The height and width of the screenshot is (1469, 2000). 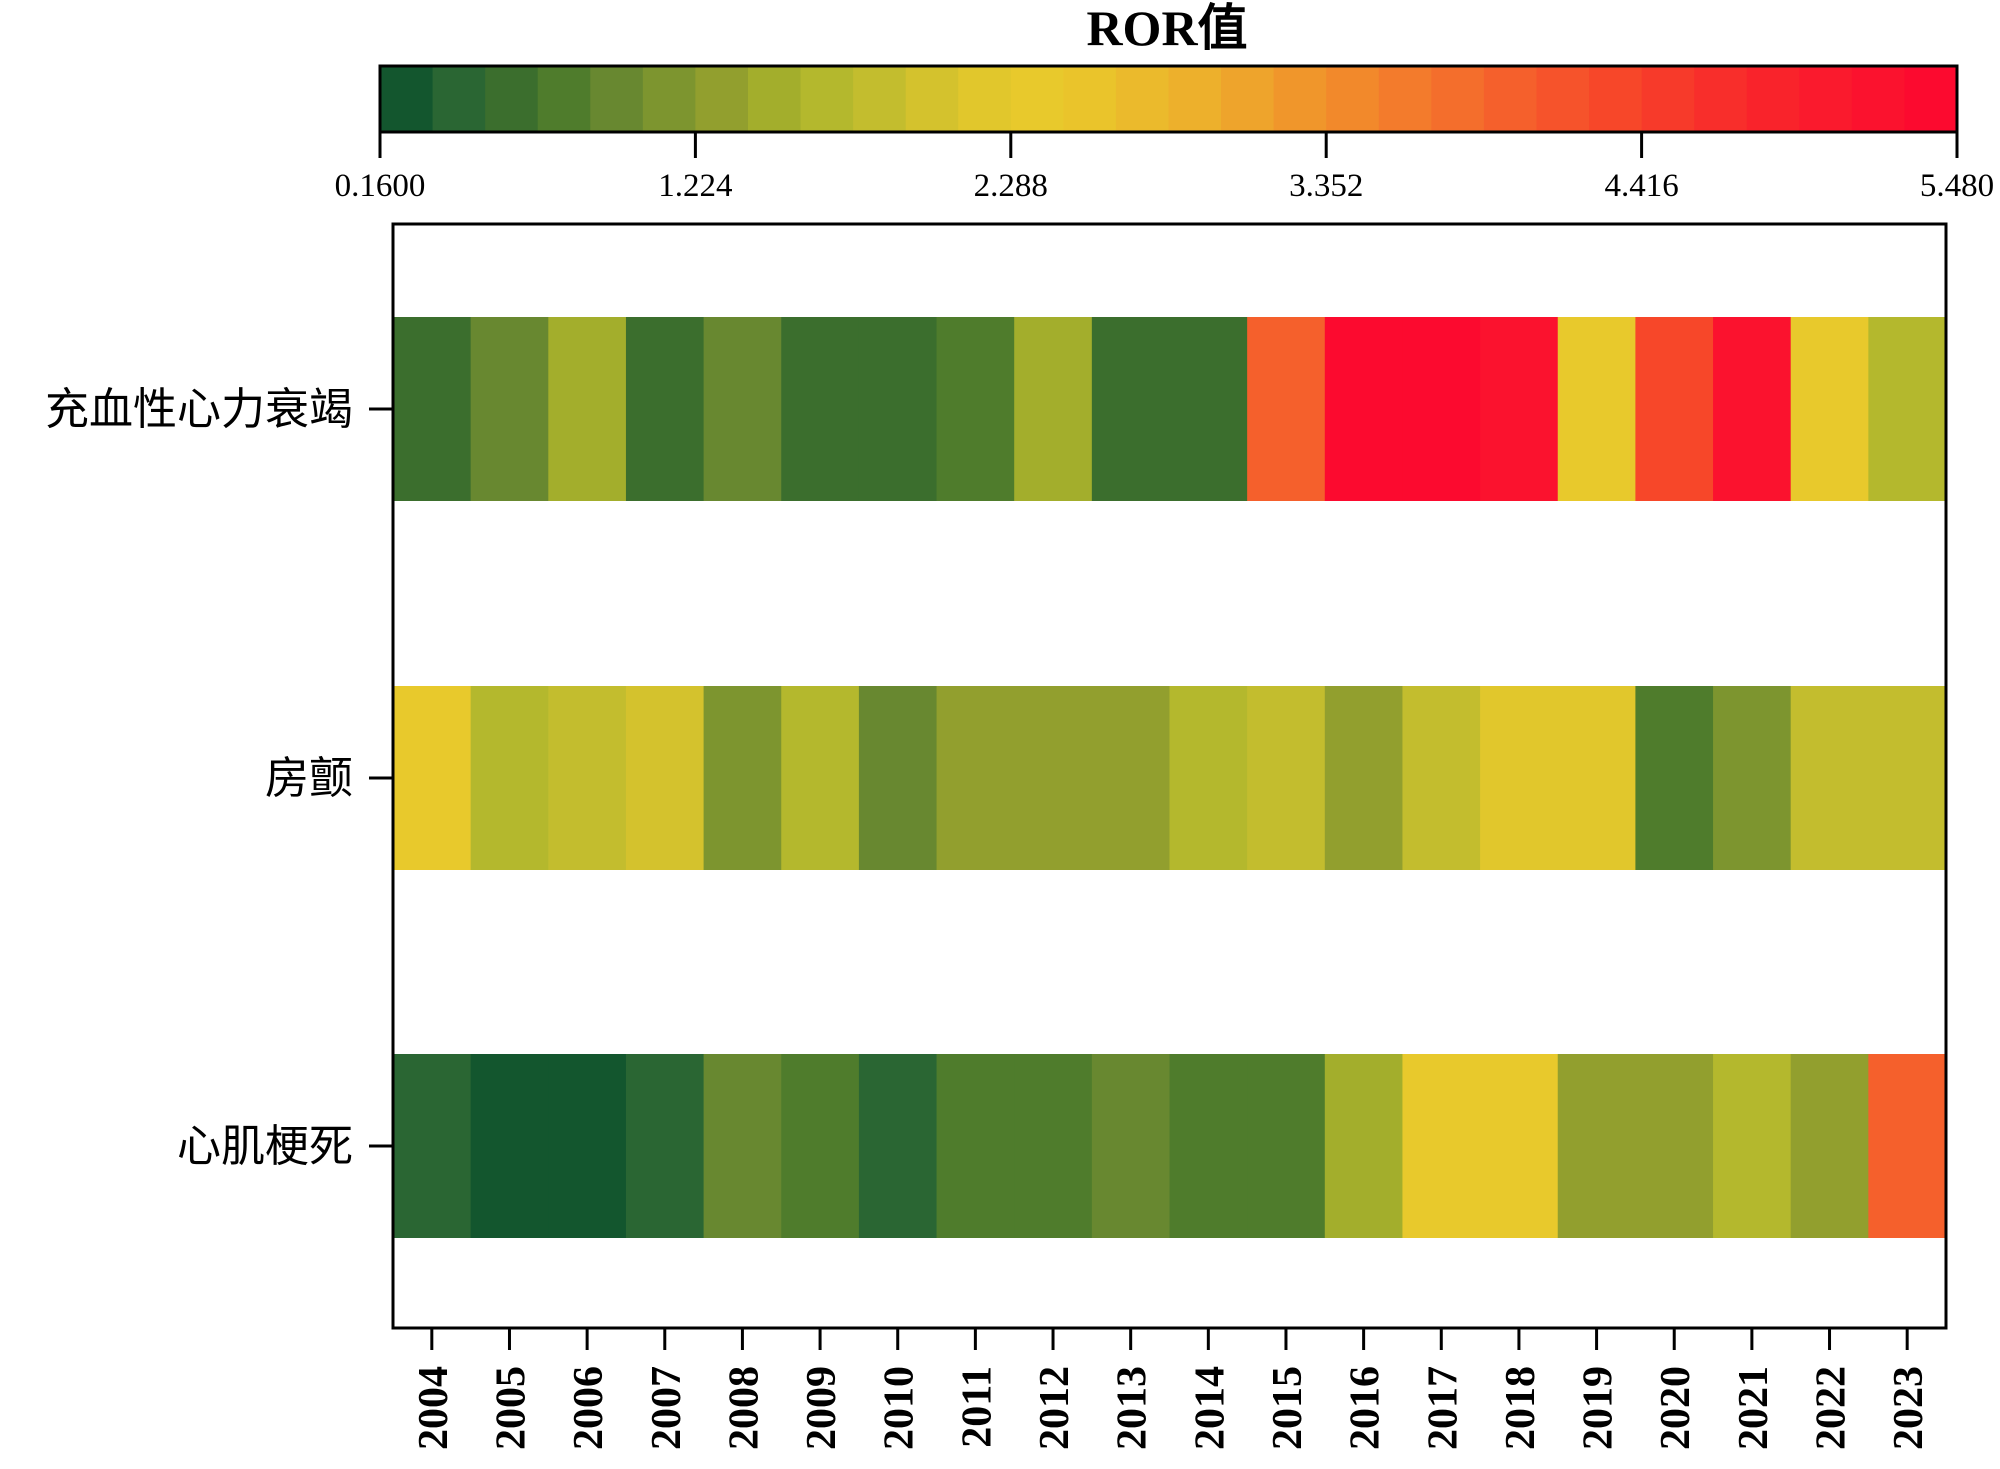 I want to click on colorbar-tick-label: 4.416, so click(x=1641, y=186).